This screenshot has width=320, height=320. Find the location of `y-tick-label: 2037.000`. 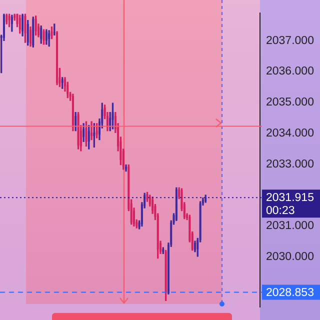

y-tick-label: 2037.000 is located at coordinates (290, 40).